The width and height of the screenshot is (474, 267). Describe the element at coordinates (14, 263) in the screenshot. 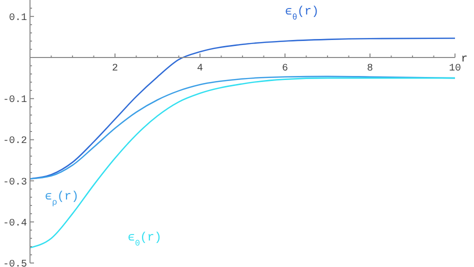

I see `y-tick-label: -0.5` at that location.